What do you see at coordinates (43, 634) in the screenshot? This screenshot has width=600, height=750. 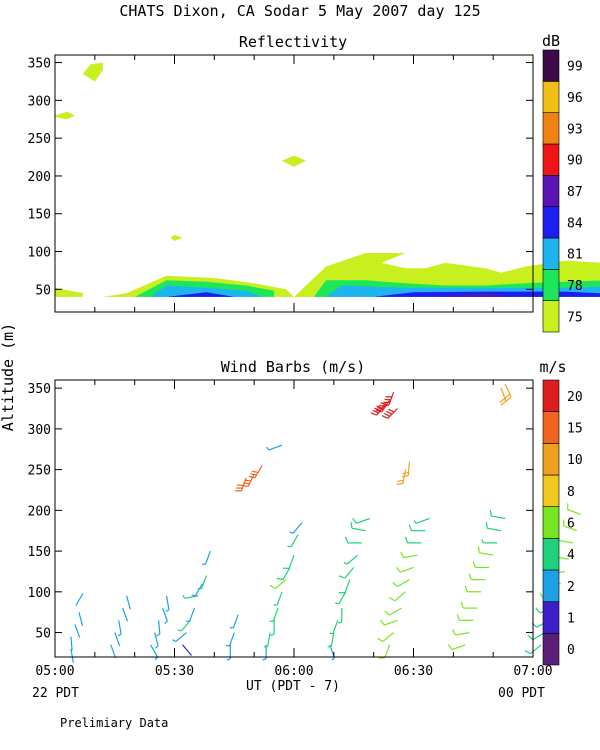 I see `y-tick-label: 50` at bounding box center [43, 634].